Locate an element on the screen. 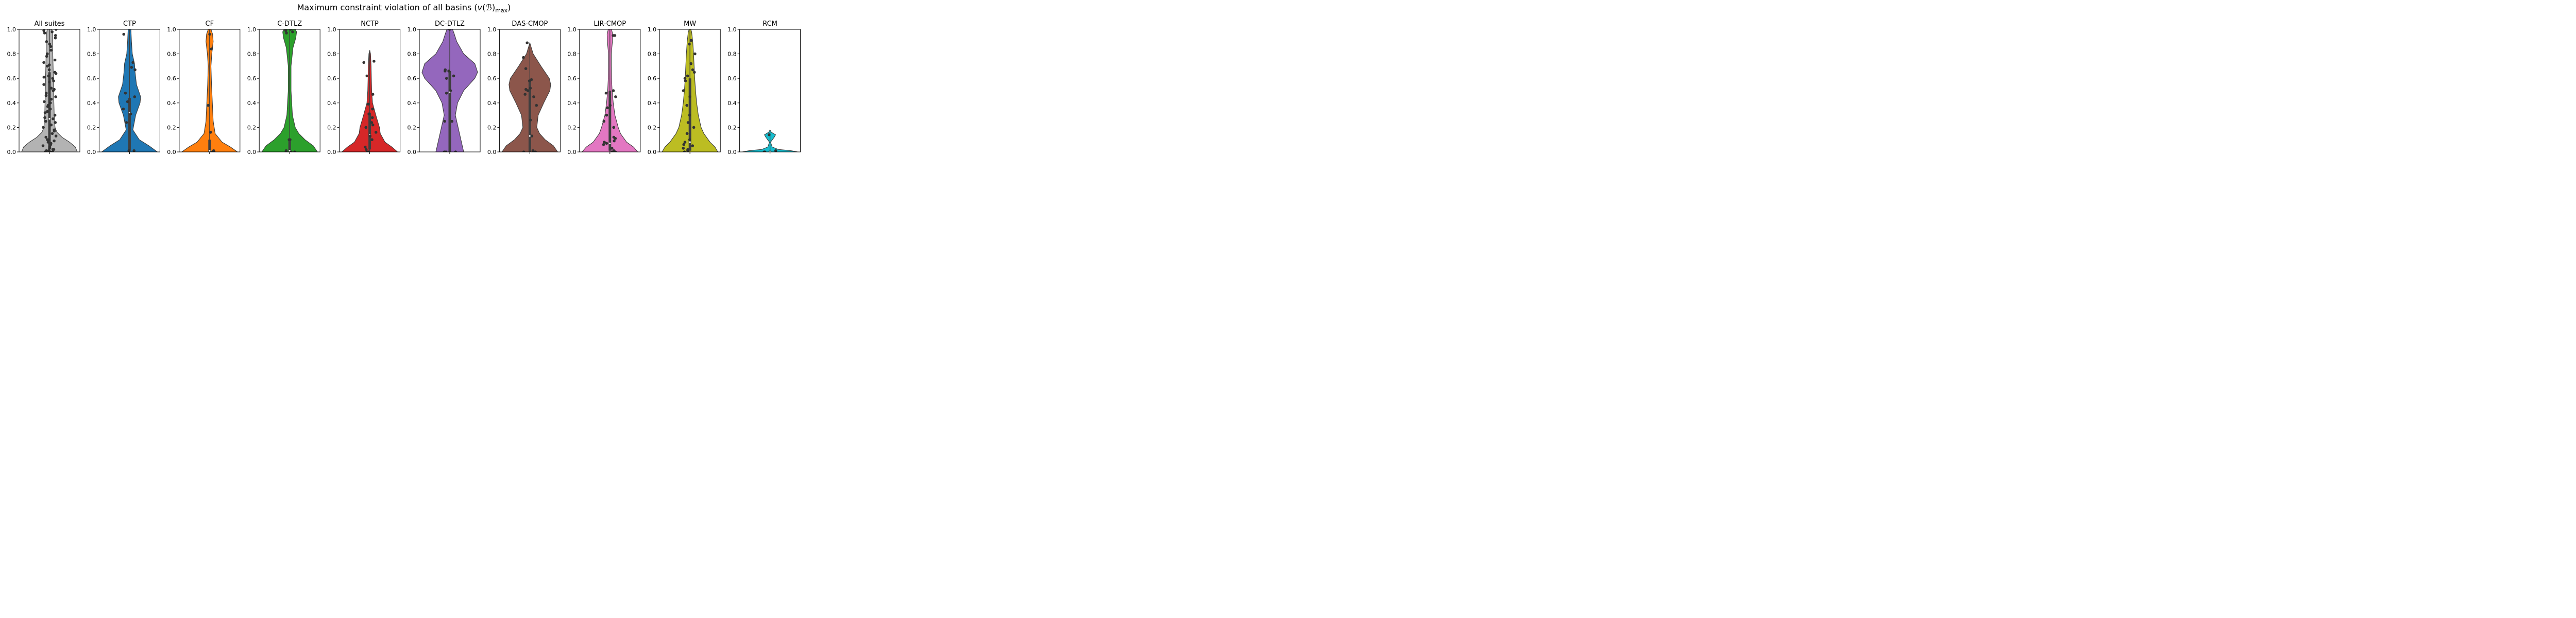 The image size is (2576, 618). y-tick-label: 0.4 is located at coordinates (572, 103).